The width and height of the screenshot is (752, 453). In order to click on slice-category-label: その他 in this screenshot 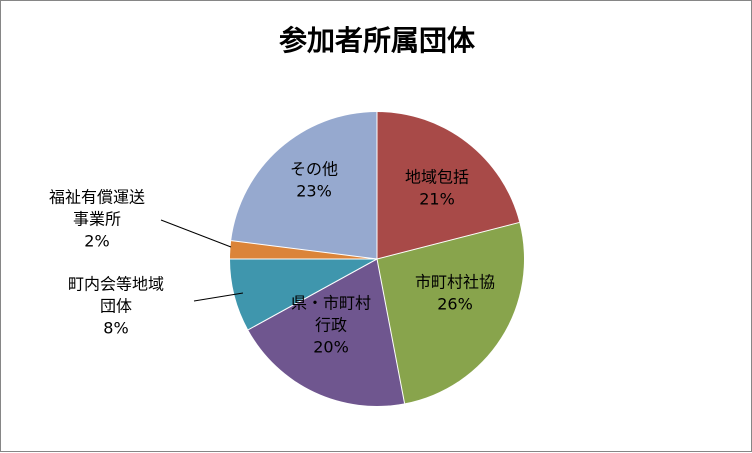, I will do `click(314, 169)`.